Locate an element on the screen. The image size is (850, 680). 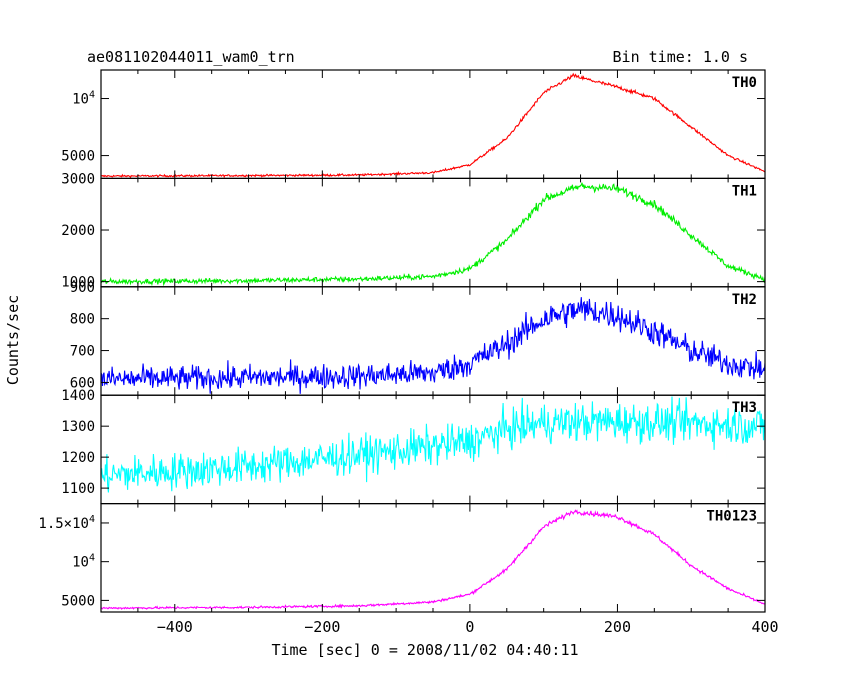
y-tick-label: 1200 is located at coordinates (78, 458).